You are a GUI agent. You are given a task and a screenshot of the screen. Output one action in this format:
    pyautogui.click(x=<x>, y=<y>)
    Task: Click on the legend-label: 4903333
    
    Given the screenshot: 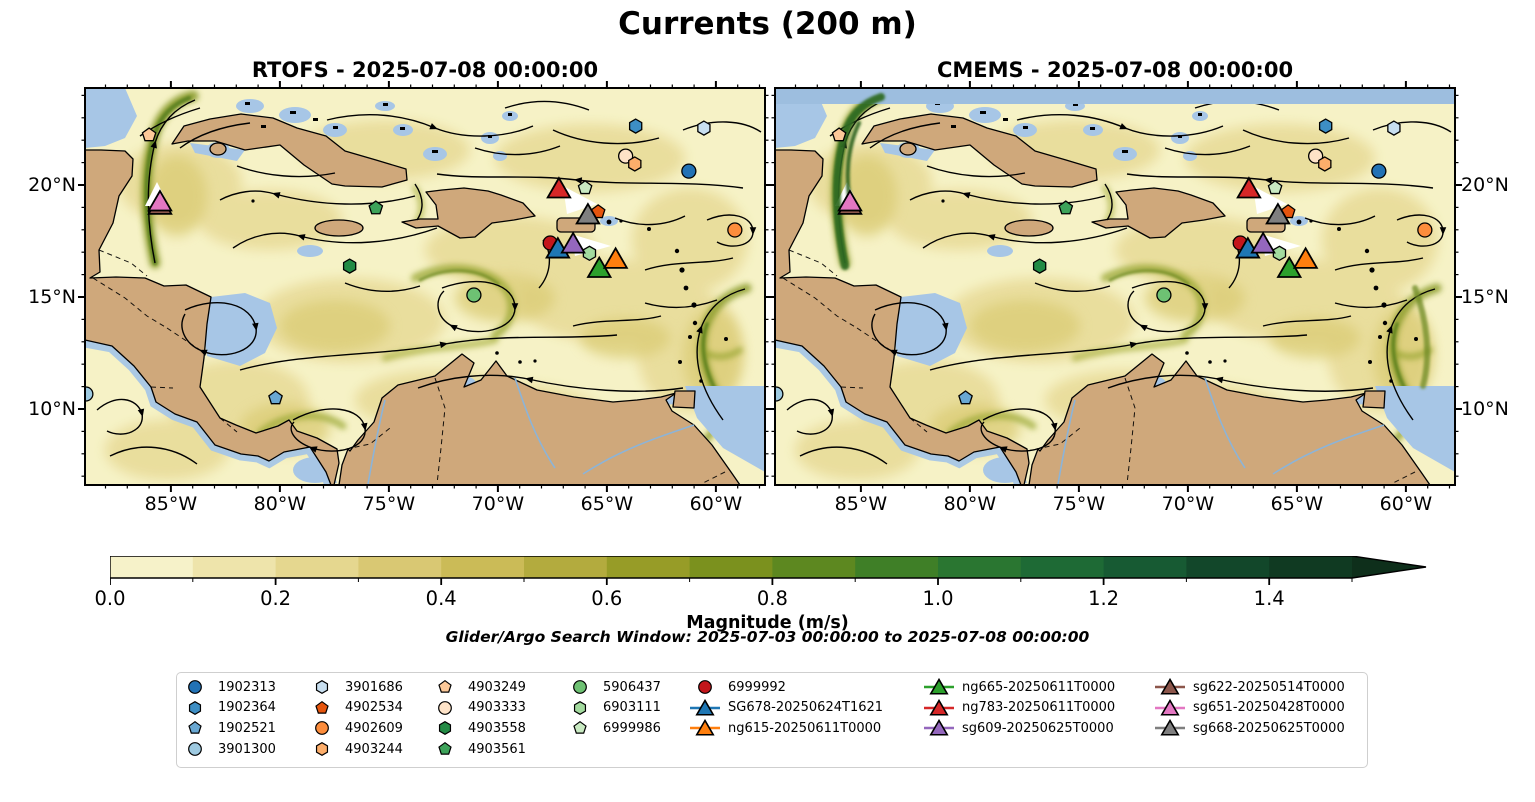 What is the action you would take?
    pyautogui.click(x=497, y=708)
    